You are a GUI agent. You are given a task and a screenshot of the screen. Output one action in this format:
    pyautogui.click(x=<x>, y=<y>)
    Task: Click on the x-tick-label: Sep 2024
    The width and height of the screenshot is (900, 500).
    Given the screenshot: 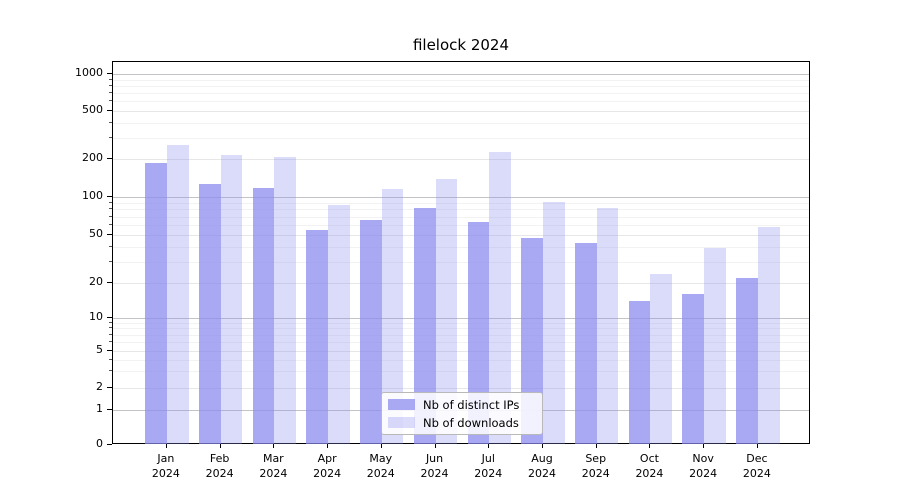 What is the action you would take?
    pyautogui.click(x=595, y=466)
    